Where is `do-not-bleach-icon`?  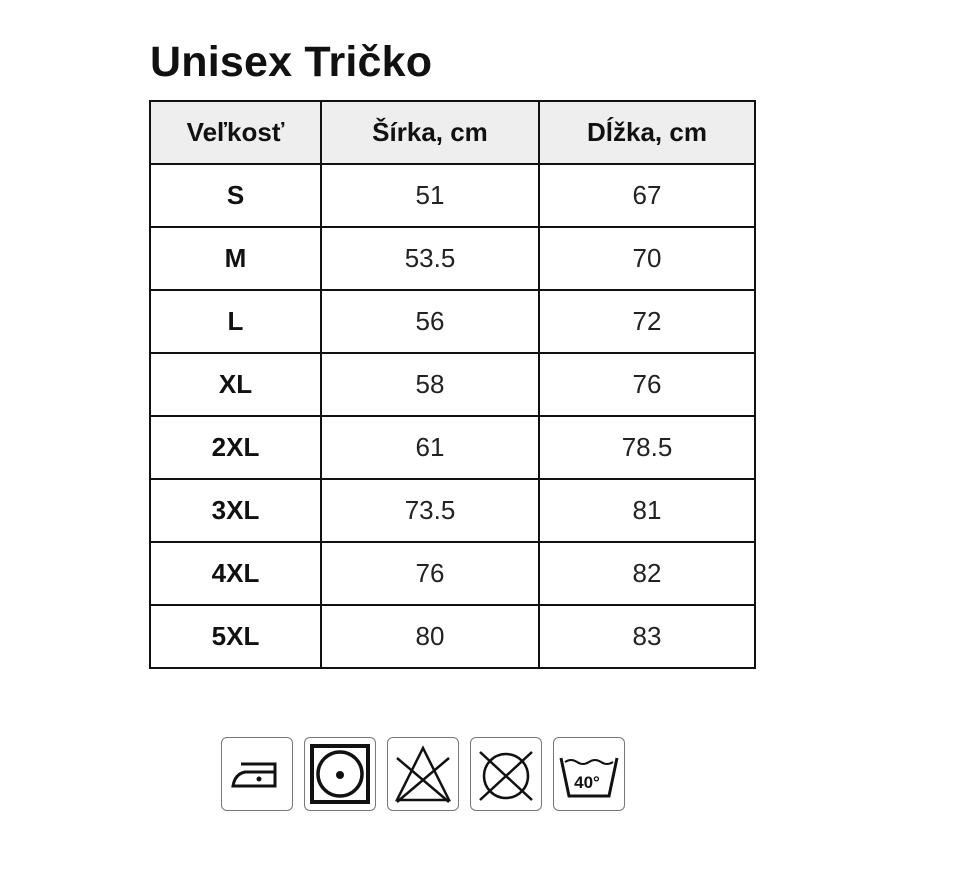 do-not-bleach-icon is located at coordinates (423, 774).